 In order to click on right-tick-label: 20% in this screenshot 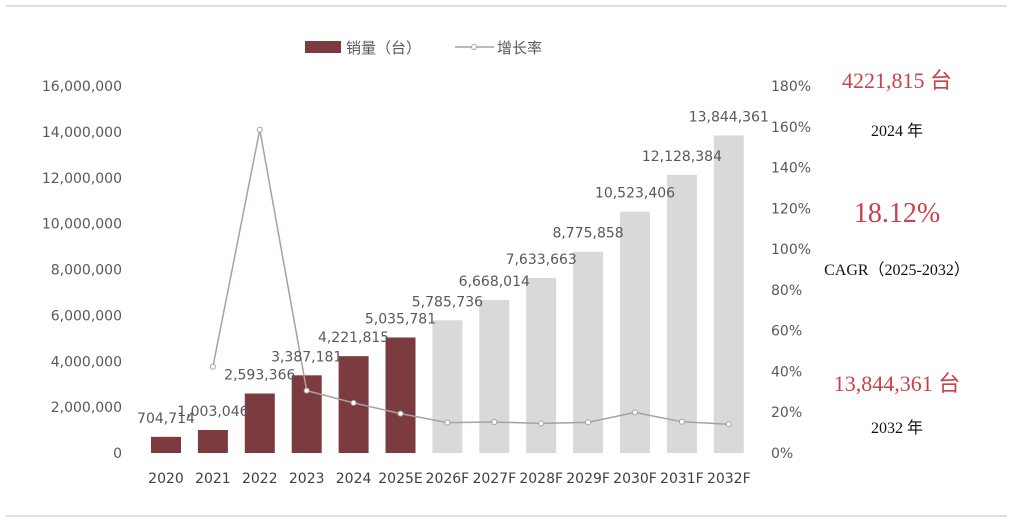, I will do `click(786, 413)`.